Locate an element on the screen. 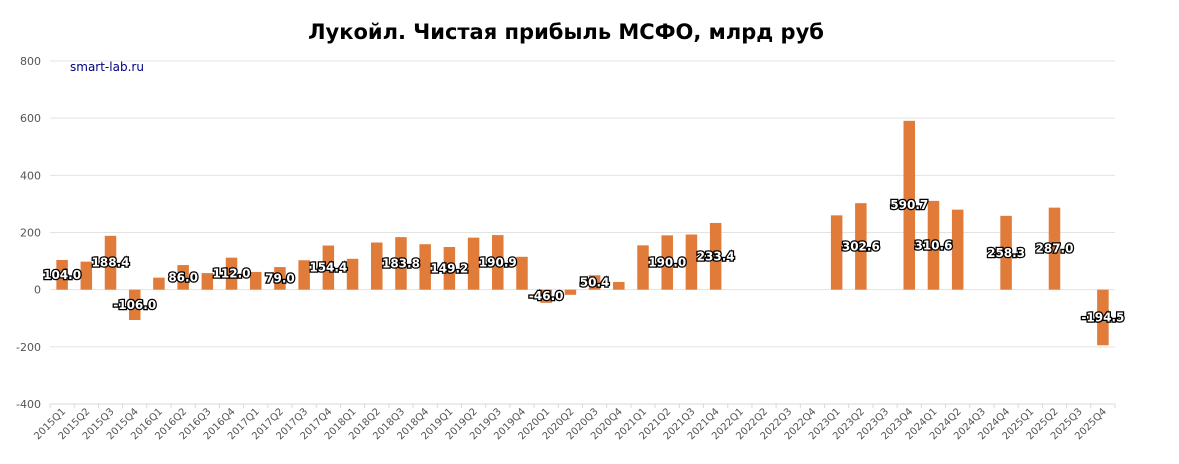 The height and width of the screenshot is (464, 1179). data-label: 50.4 is located at coordinates (595, 282).